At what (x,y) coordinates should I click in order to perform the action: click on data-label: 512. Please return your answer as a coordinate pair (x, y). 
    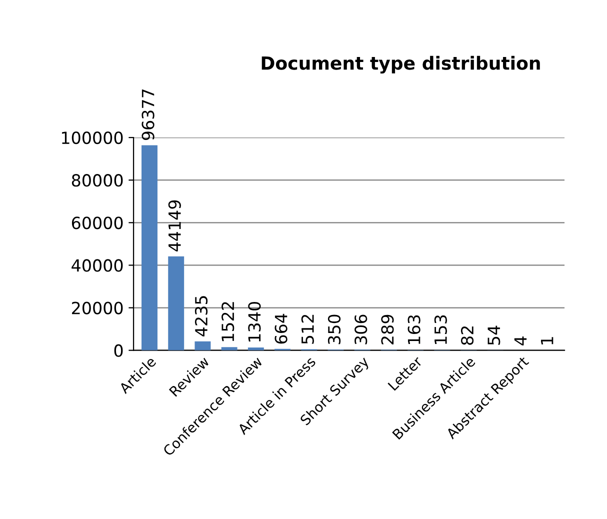
    Looking at the image, I should click on (307, 329).